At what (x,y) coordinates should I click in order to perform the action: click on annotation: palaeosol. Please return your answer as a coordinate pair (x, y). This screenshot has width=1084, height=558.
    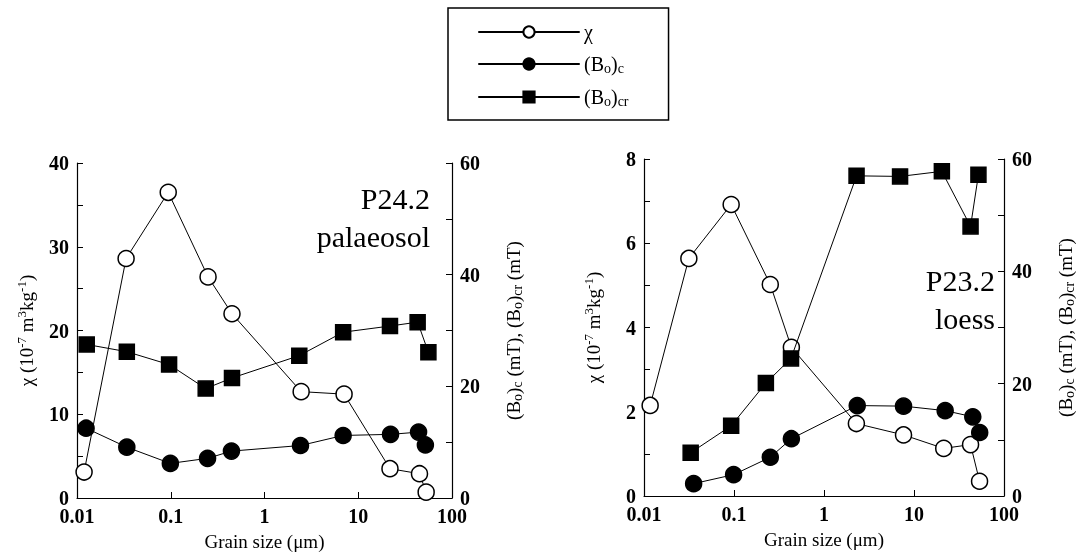
    Looking at the image, I should click on (373, 236).